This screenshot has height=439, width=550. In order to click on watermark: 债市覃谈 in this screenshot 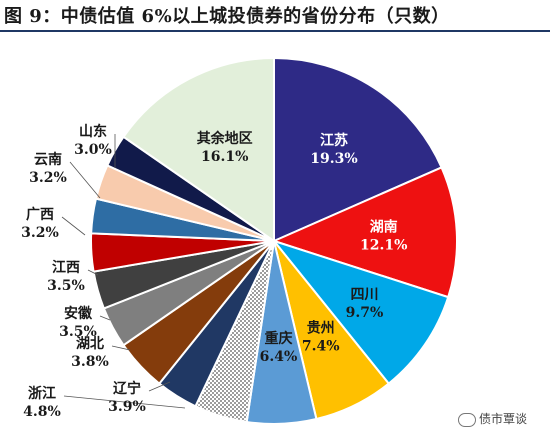, I will do `click(492, 418)`.